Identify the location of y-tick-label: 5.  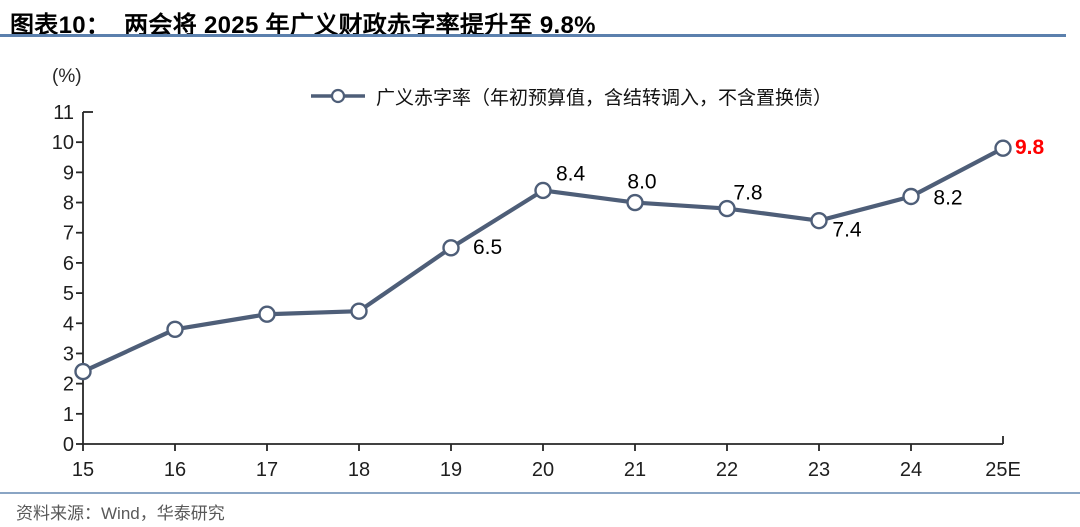
(68, 294).